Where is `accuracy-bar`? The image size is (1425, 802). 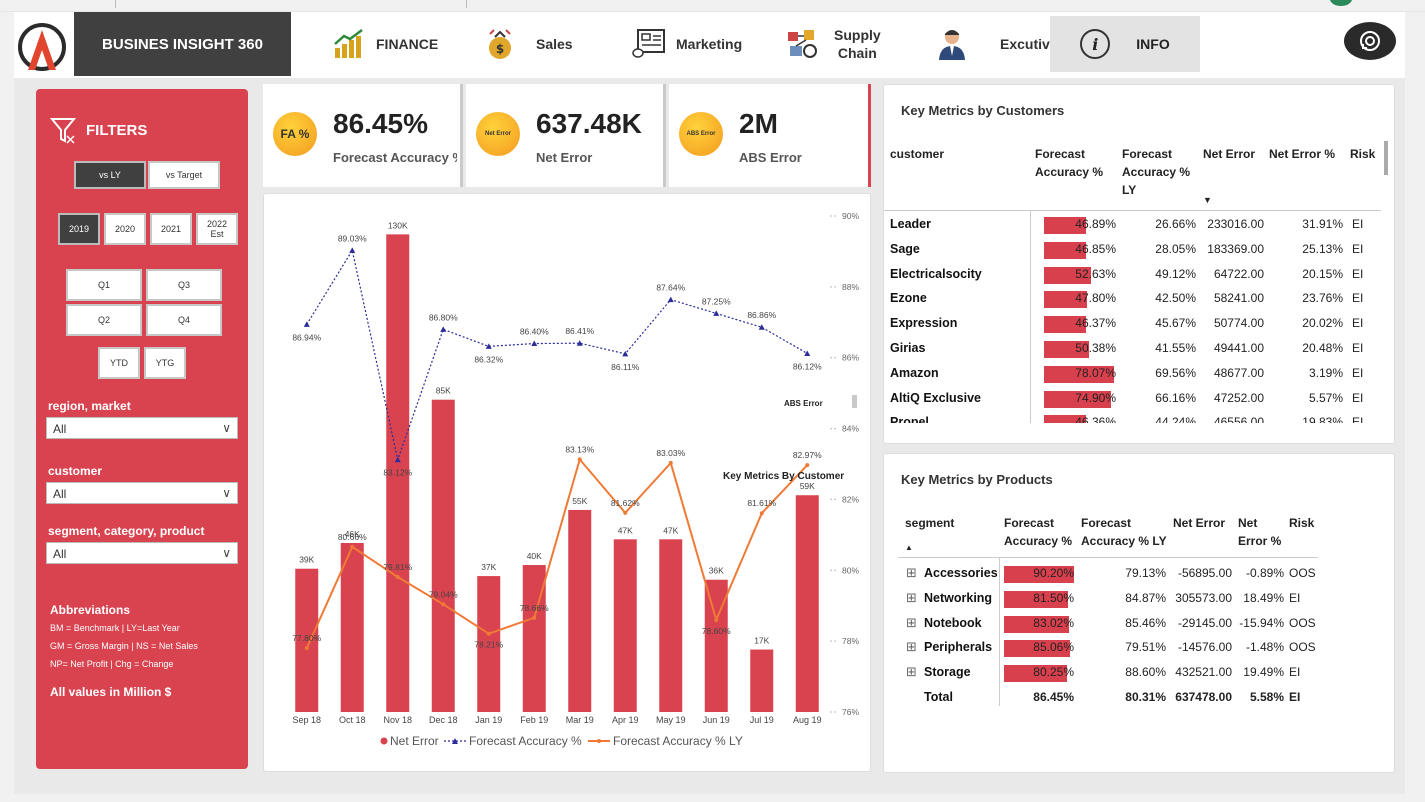 accuracy-bar is located at coordinates (1039, 574).